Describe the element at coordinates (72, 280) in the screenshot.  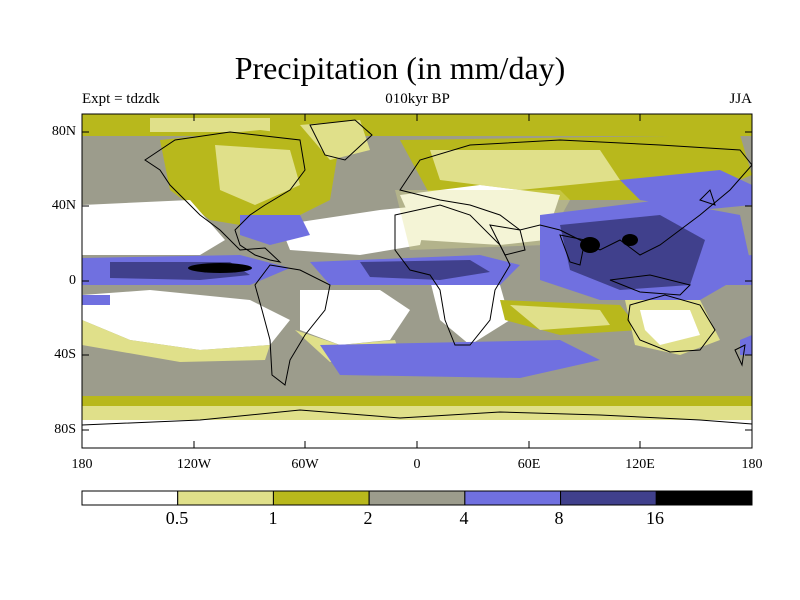
I see `lat-label-0: 0` at that location.